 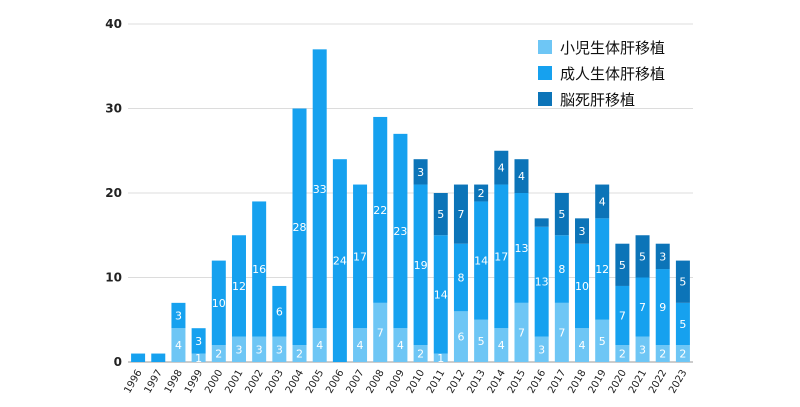 I want to click on data-label: 19, so click(x=421, y=265).